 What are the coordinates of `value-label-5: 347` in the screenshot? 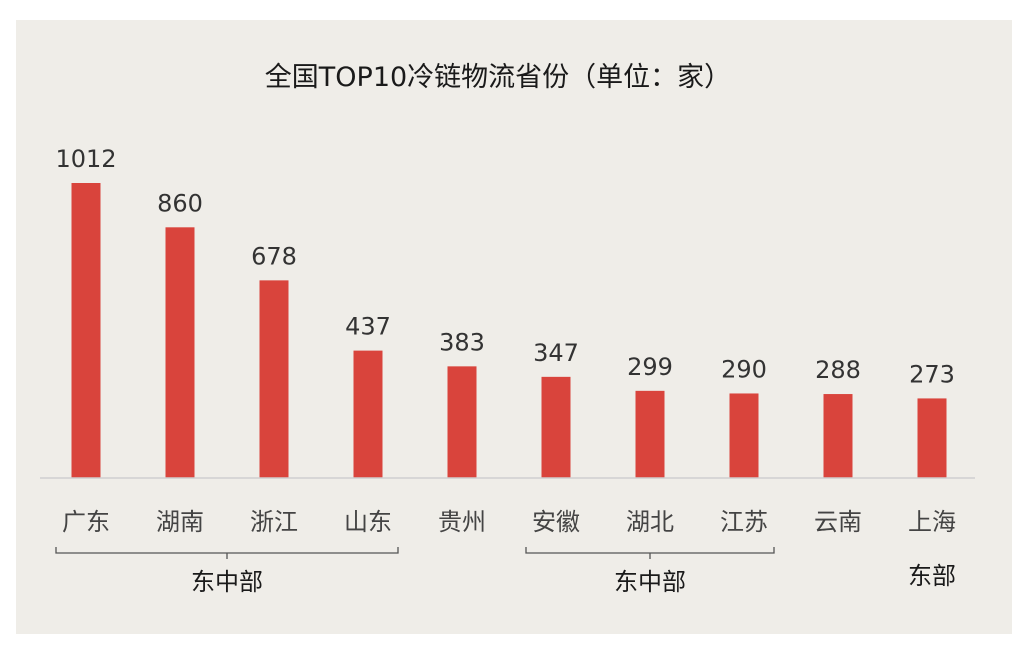 It's located at (556, 353).